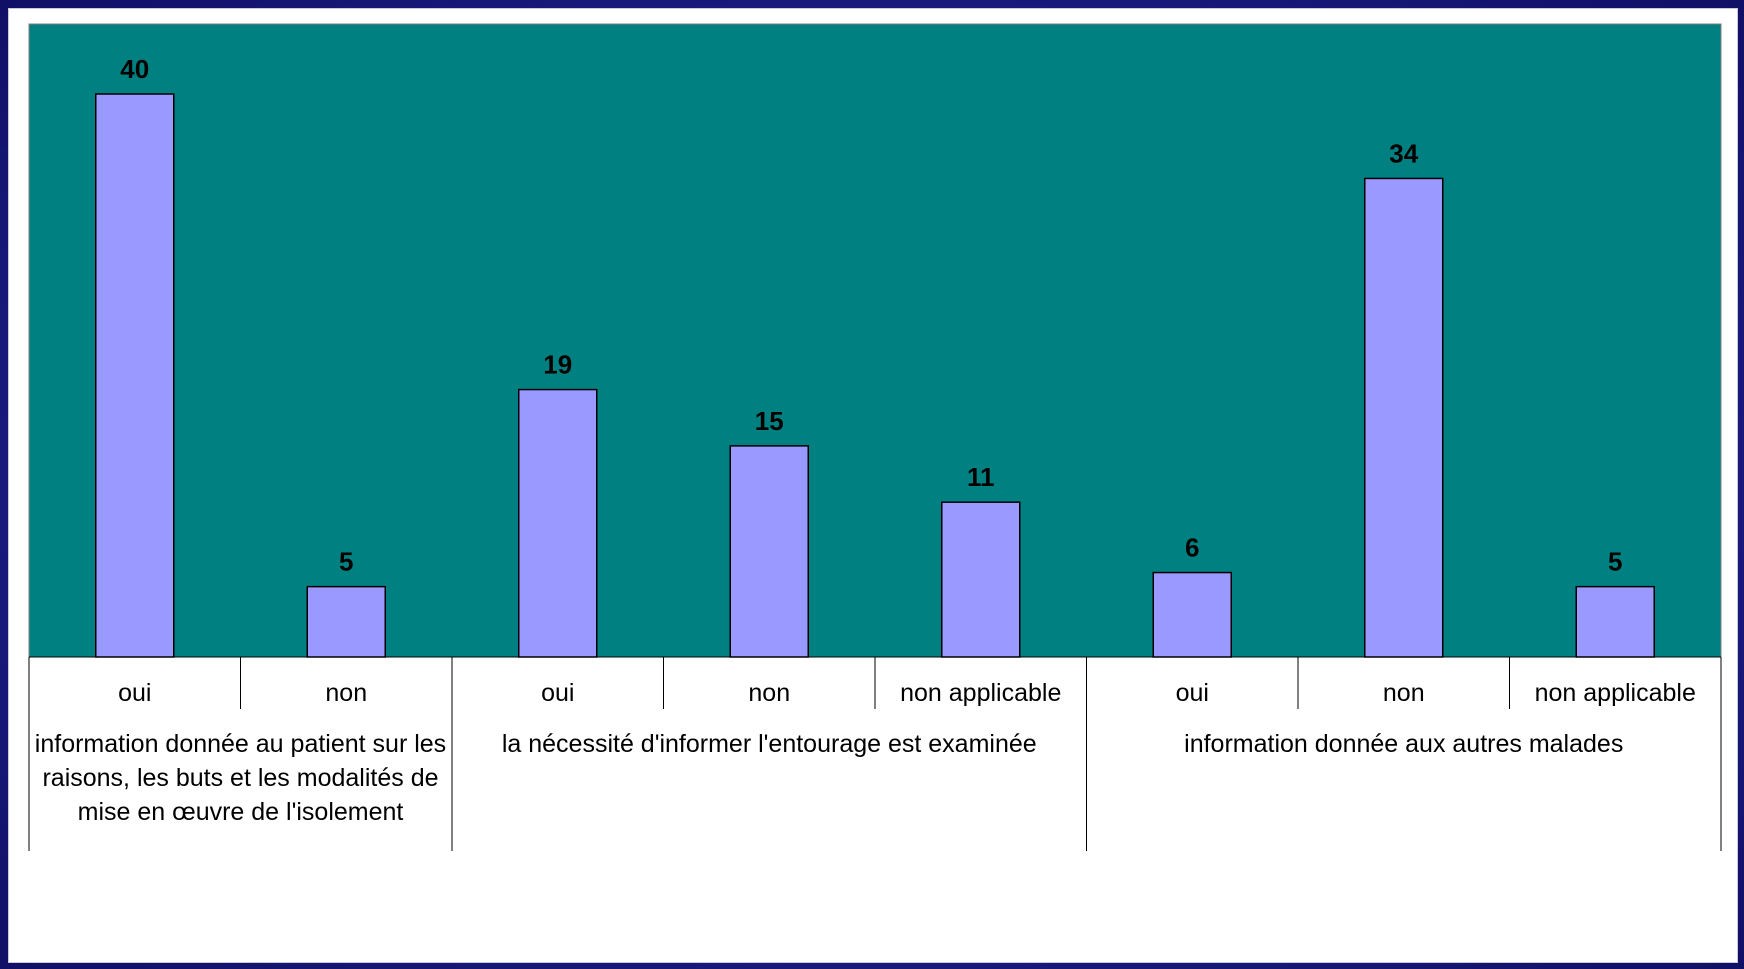 The image size is (1744, 969). Describe the element at coordinates (1192, 548) in the screenshot. I see `bar-value-label: 6` at that location.